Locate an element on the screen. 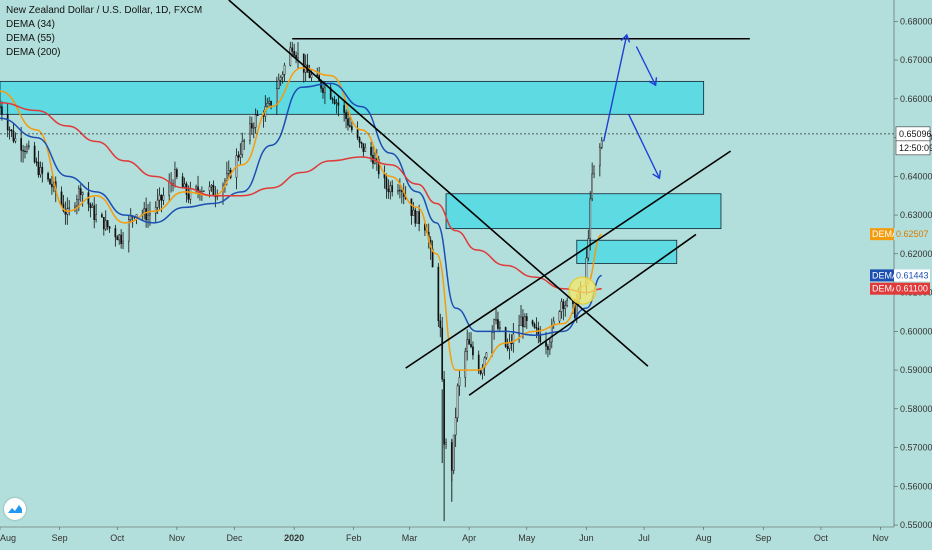 Image resolution: width=932 pixels, height=550 pixels. dema-55-tag-value: 0.61443 is located at coordinates (912, 275).